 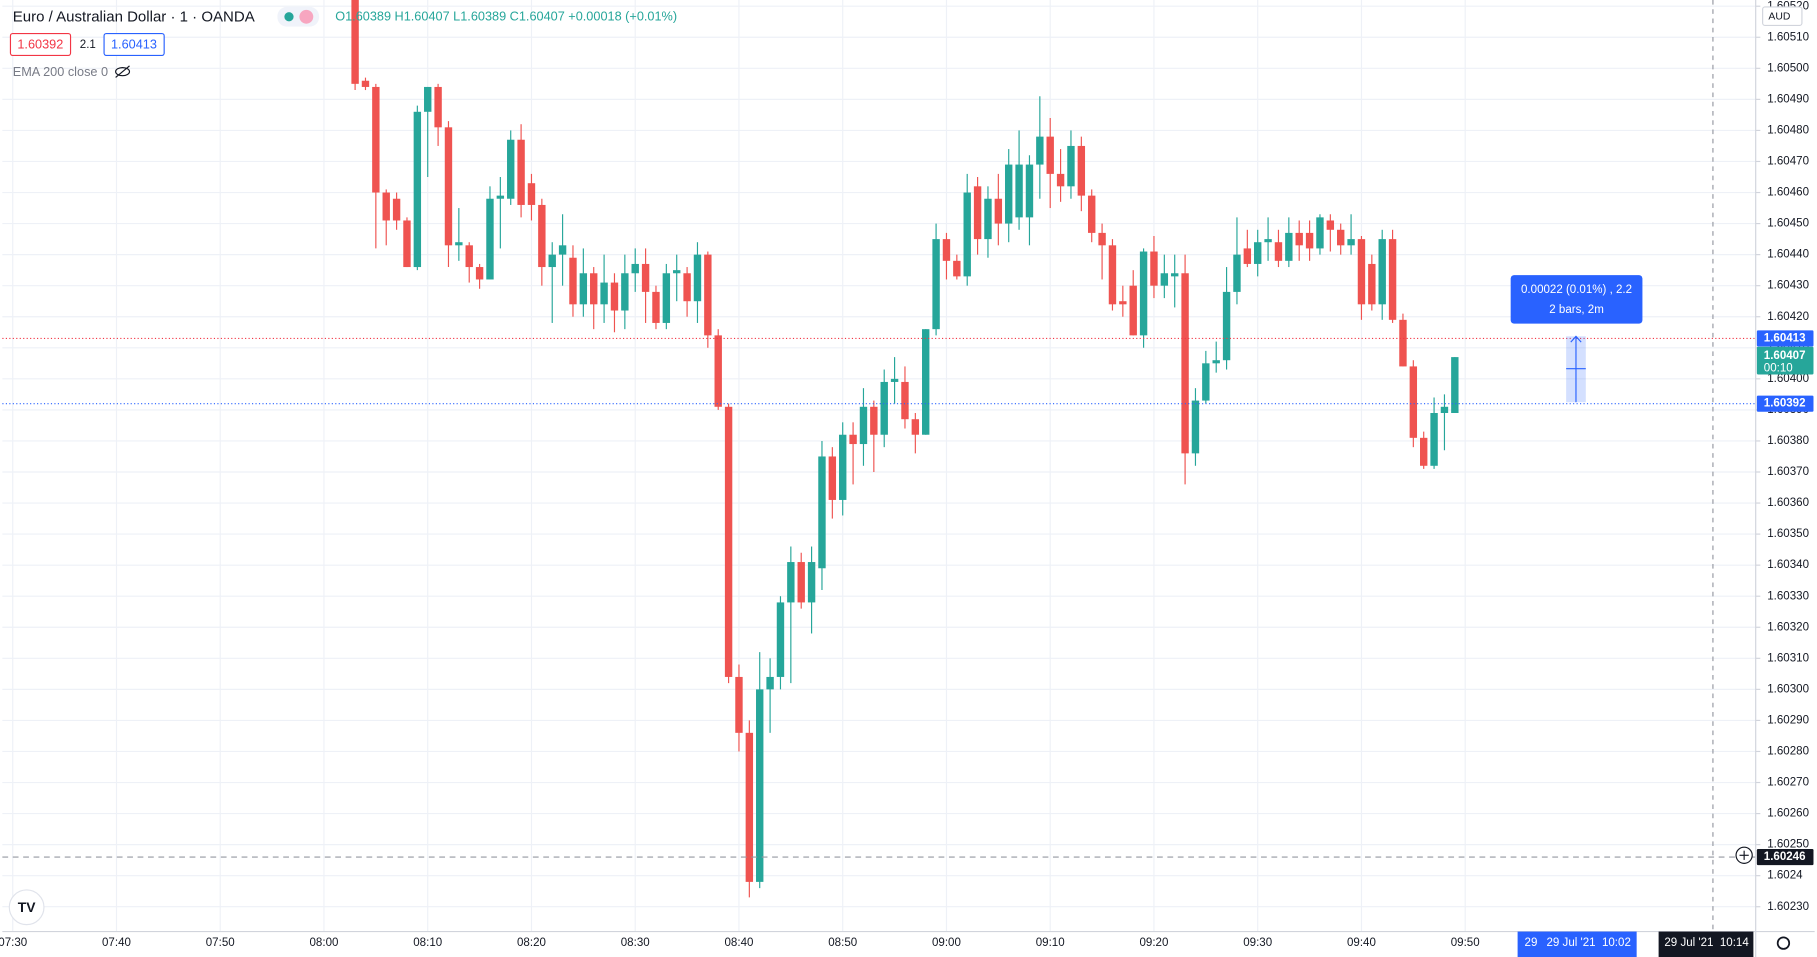 What do you see at coordinates (1778, 369) in the screenshot?
I see `countdown: 00:10` at bounding box center [1778, 369].